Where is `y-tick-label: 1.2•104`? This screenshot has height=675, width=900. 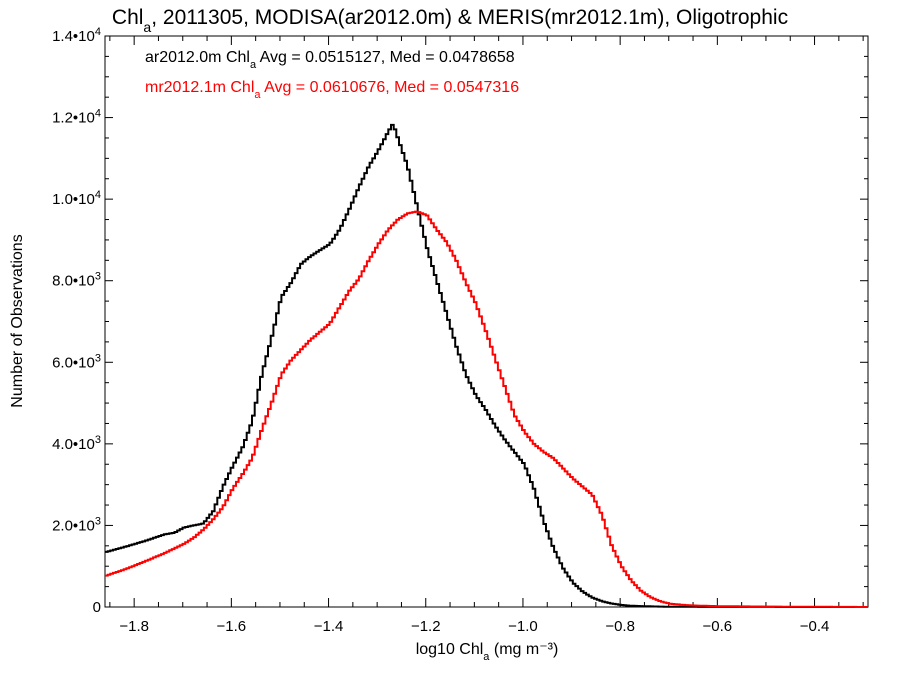 y-tick-label: 1.2•104 is located at coordinates (76, 117).